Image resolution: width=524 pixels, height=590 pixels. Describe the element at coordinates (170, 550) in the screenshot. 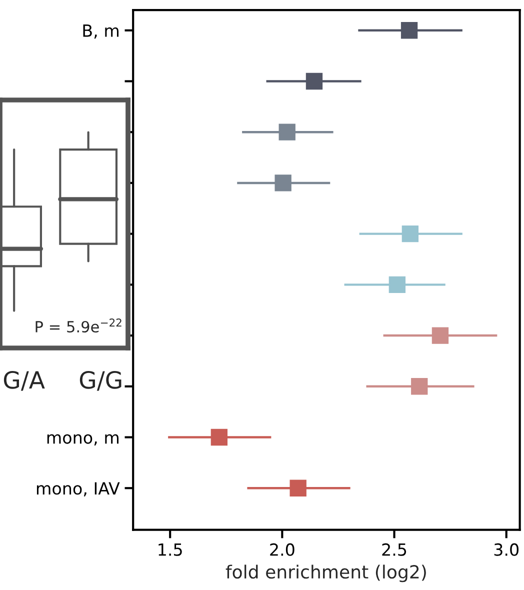

I see `x-tick-label: 1.5` at that location.